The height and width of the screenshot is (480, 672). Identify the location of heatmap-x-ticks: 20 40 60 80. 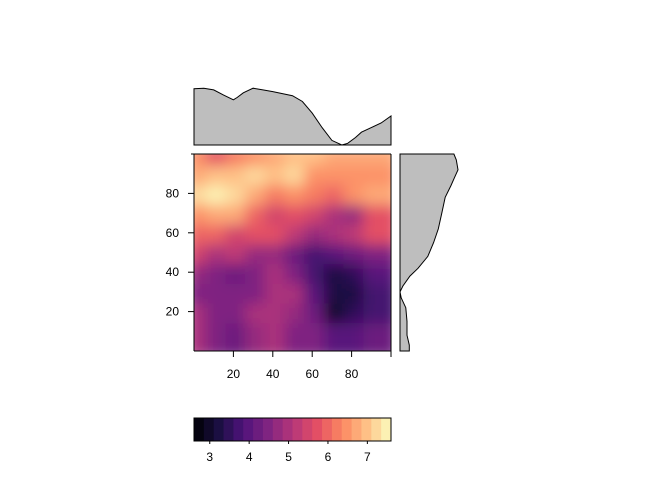
(293, 366).